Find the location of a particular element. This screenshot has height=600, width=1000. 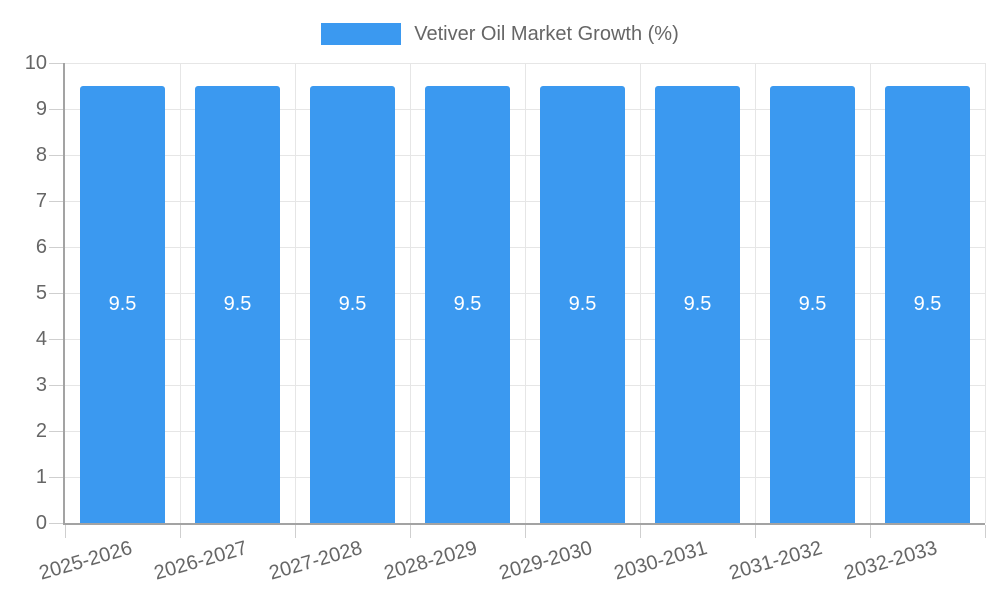

x-tick-label: 2032-2033 is located at coordinates (890, 561).